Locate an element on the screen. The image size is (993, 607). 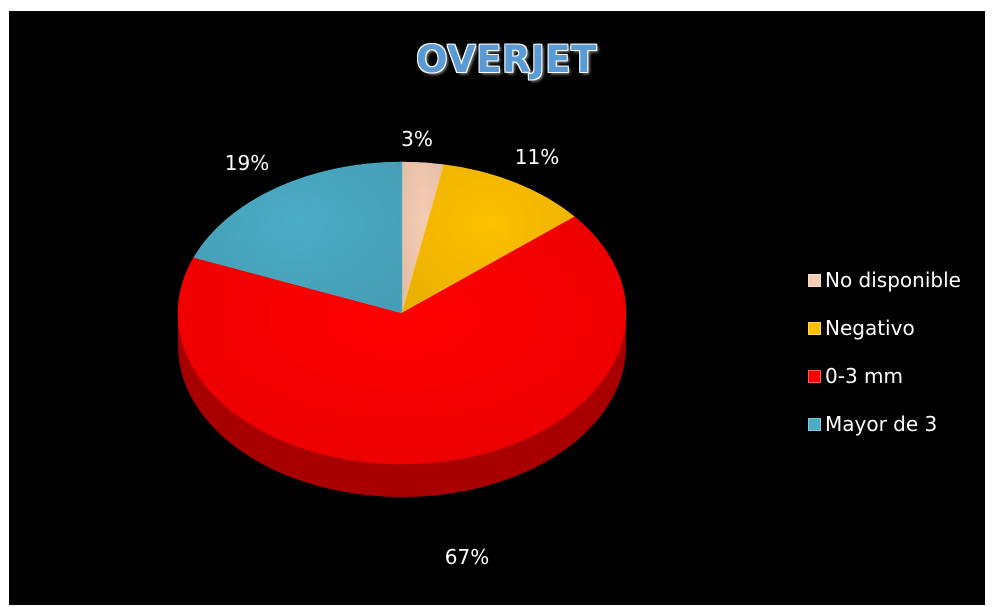
chart-title: OVERJET is located at coordinates (506, 59).